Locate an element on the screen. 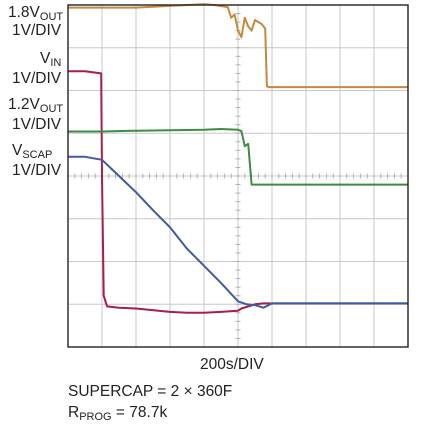 The image size is (435, 428). trace-1v2-out is located at coordinates (238, 157).